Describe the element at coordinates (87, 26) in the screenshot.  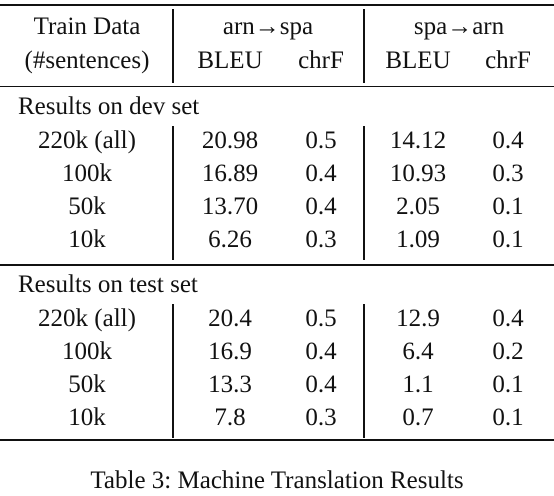
I see `header-train-data: Train Data` at that location.